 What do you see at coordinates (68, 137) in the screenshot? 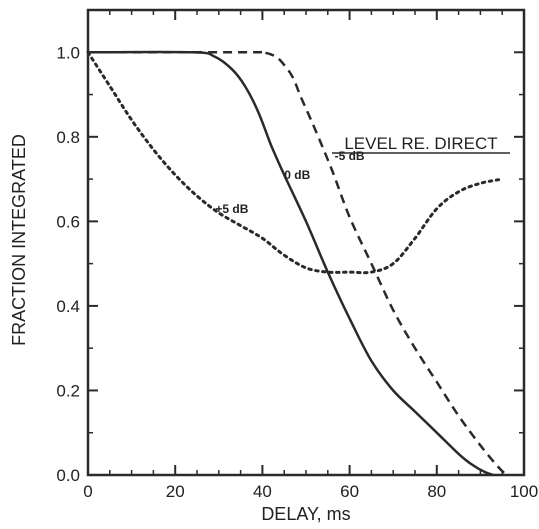
I see `y-tick-label: 0.8` at bounding box center [68, 137].